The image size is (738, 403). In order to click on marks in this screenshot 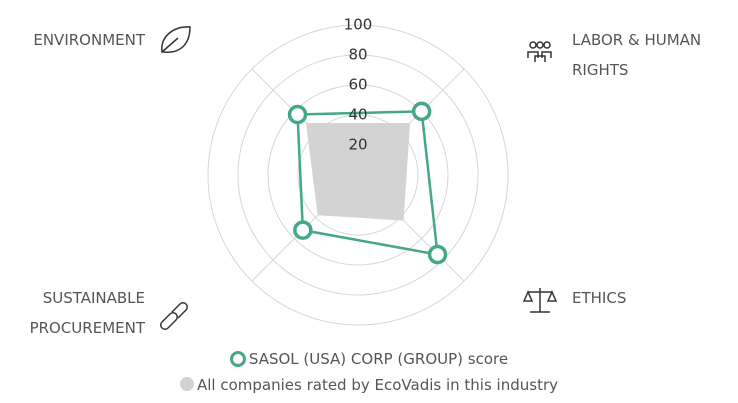, I will do `click(367, 183)`.